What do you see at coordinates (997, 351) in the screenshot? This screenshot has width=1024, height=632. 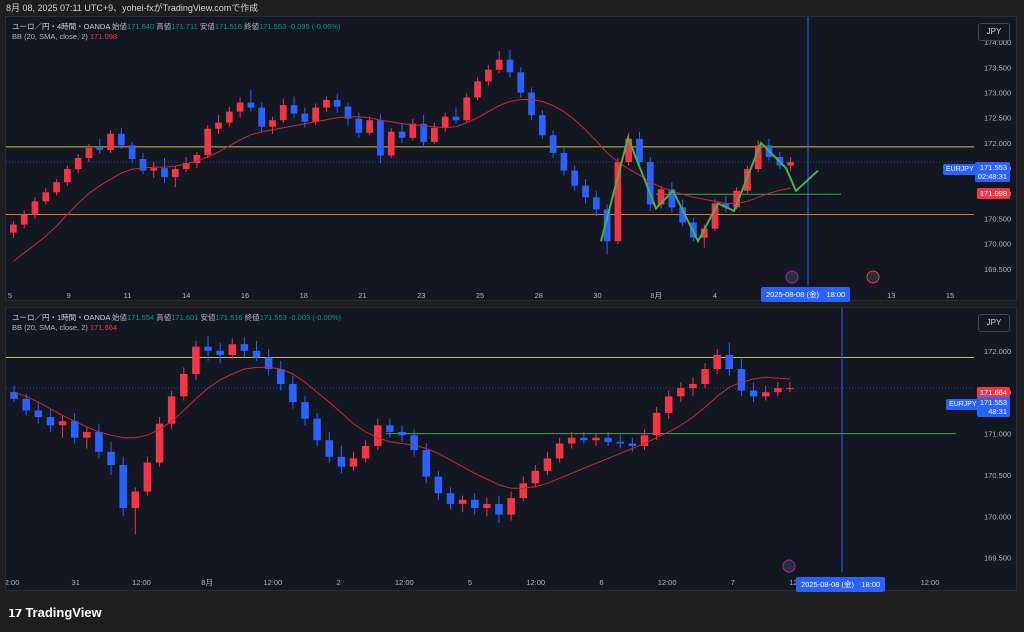 I see `price-axis-label: 172.000` at bounding box center [997, 351].